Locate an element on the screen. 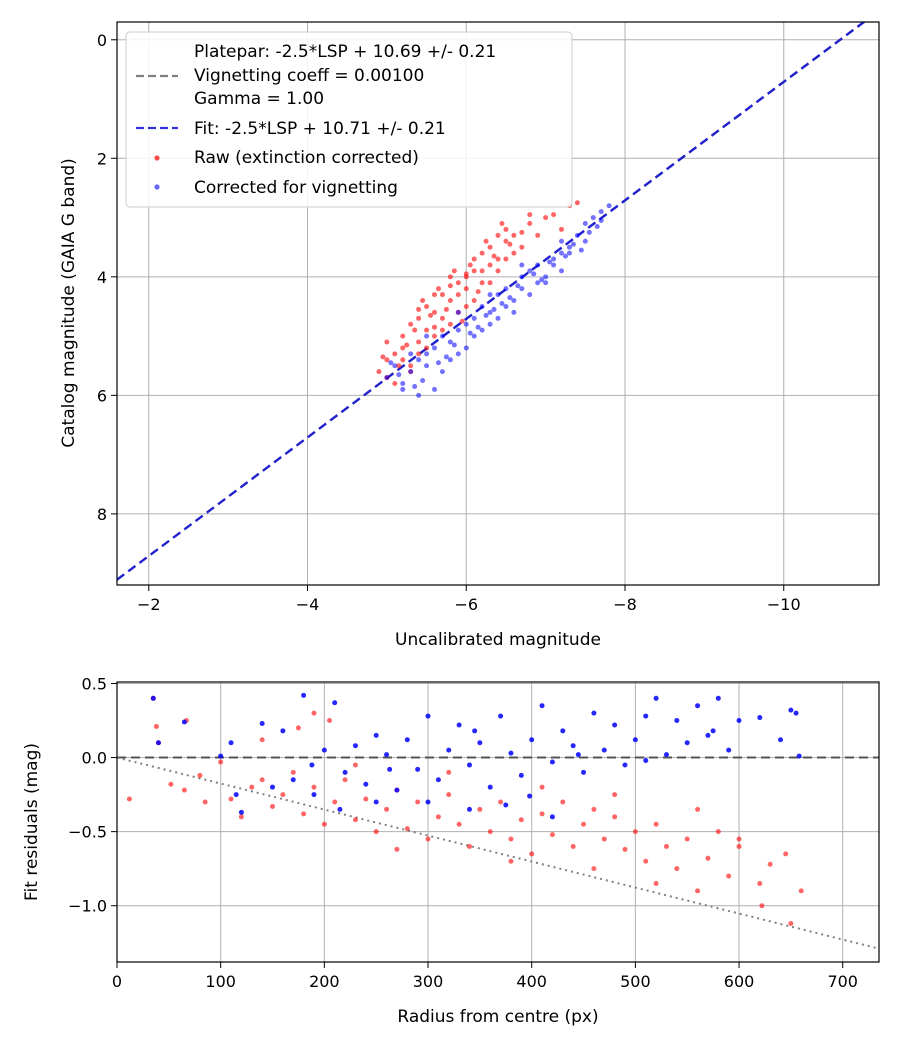  top-y-tick-label: 4 is located at coordinates (102, 277).